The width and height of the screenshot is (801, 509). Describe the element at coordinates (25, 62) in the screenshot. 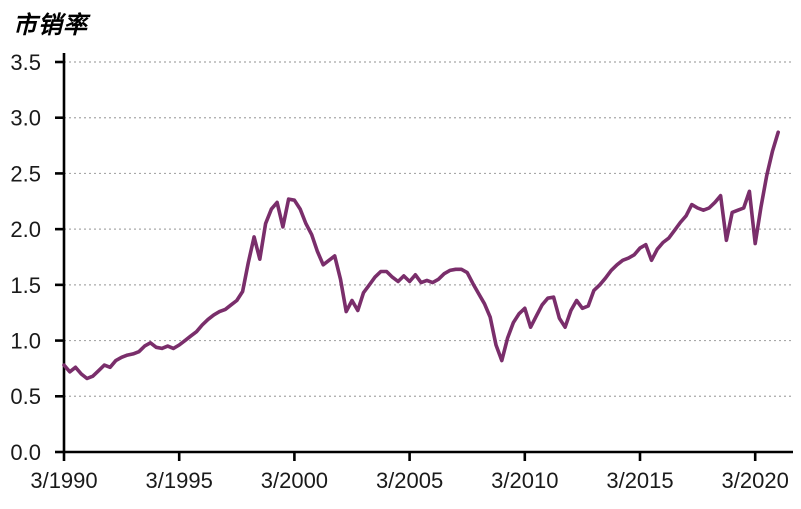

I see `y-tick-label: 3.5` at that location.